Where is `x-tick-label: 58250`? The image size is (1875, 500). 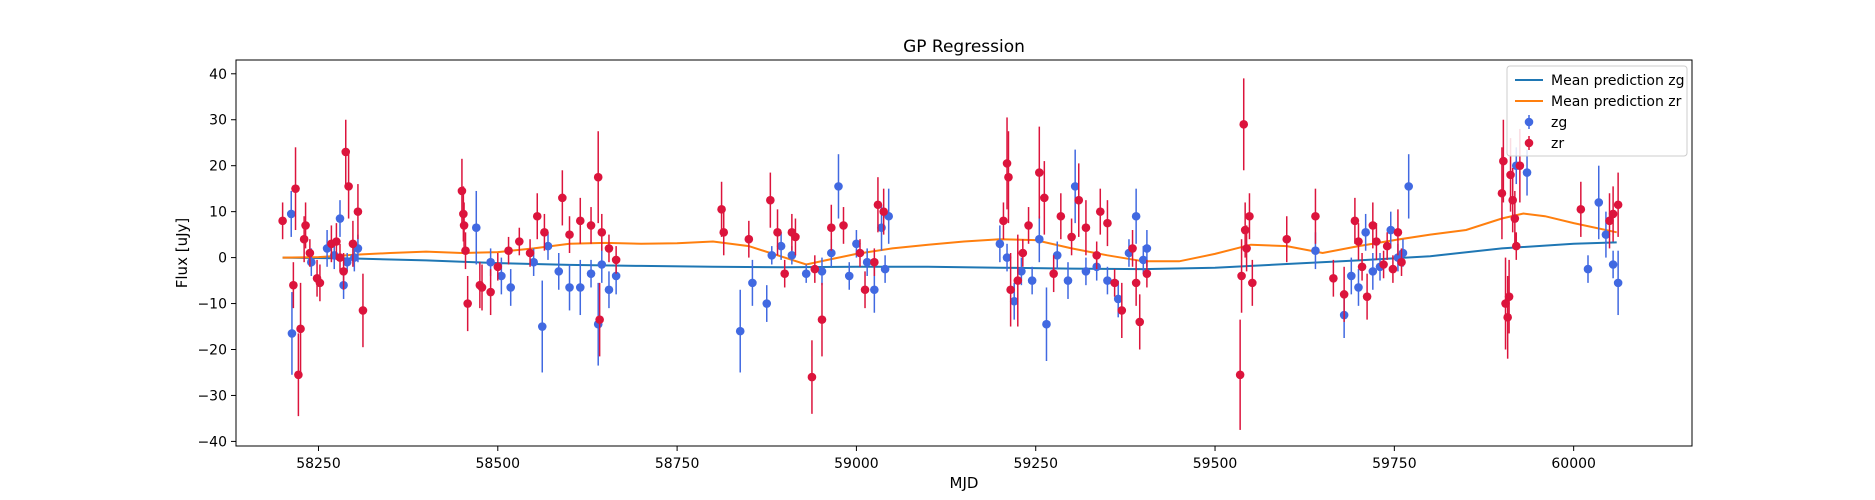
x-tick-label: 58250 is located at coordinates (318, 464).